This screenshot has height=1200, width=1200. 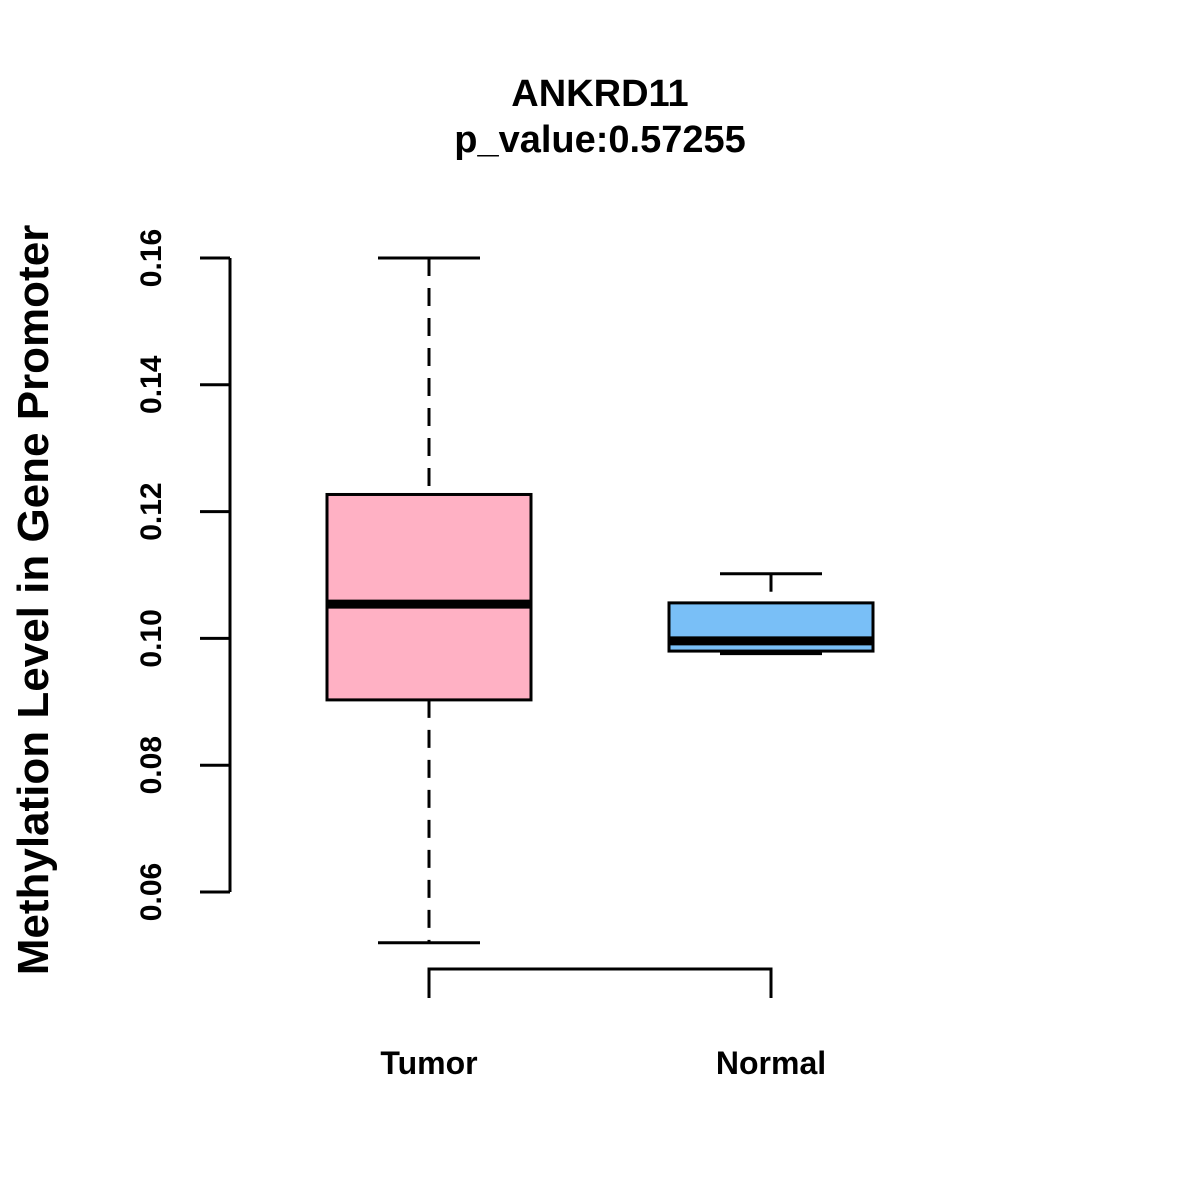 What do you see at coordinates (151, 765) in the screenshot?
I see `y-tick-label: 0.08` at bounding box center [151, 765].